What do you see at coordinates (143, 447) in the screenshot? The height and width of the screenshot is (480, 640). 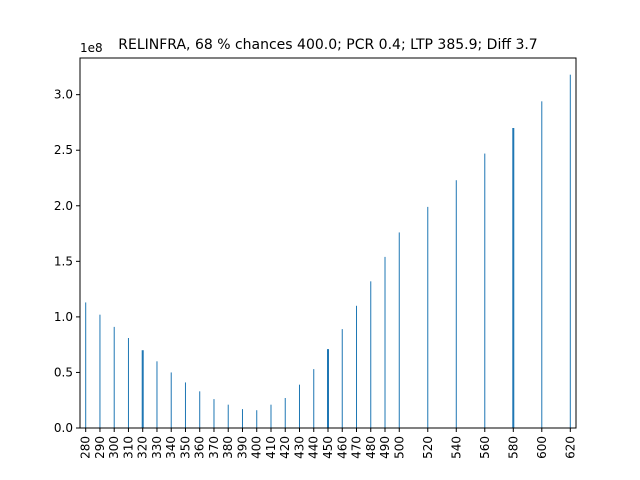 I see `x-tick-label-320: 320` at bounding box center [143, 447].